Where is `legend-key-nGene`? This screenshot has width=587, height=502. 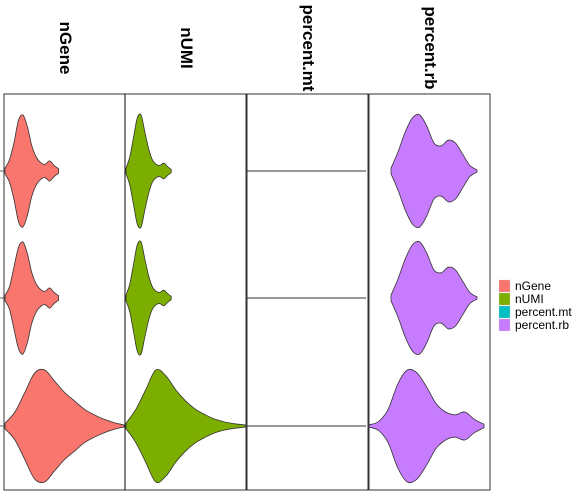 legend-key-nGene is located at coordinates (504, 286).